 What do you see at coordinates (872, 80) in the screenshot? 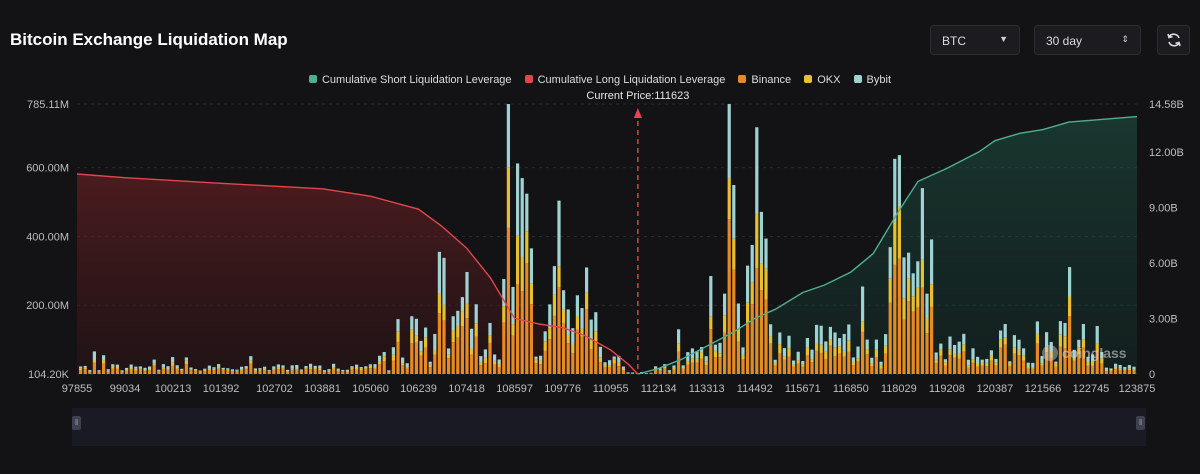
I see `legend-bybit: Bybit` at bounding box center [872, 80].